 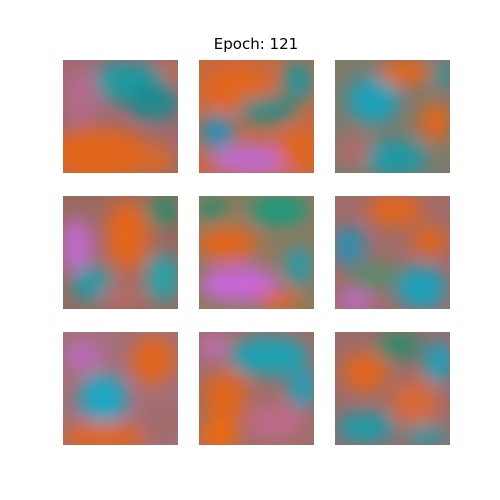 I want to click on generated-sample-r3c2, so click(x=256, y=388).